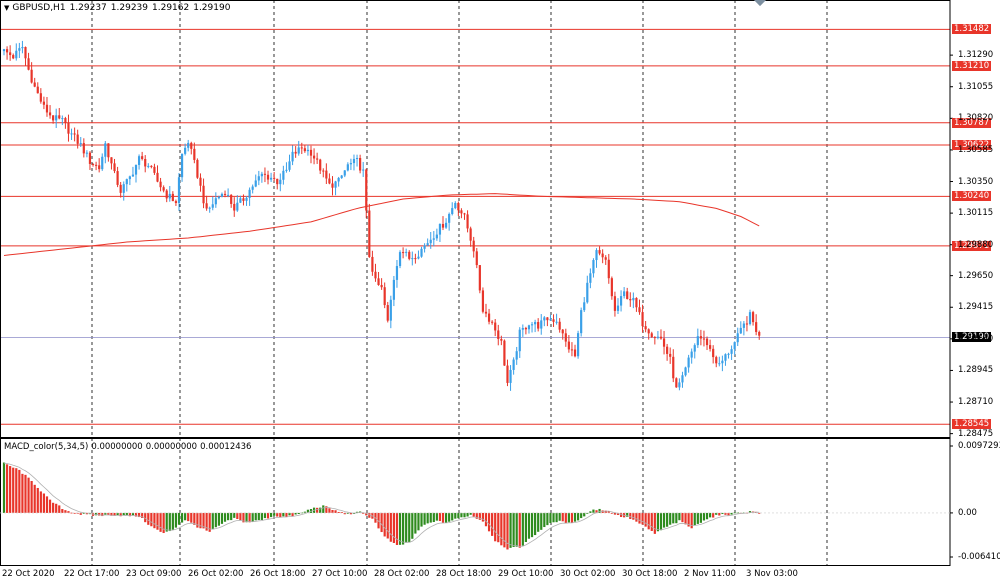  What do you see at coordinates (7, 8) in the screenshot?
I see `dropdown-arrow-icon: ▼` at bounding box center [7, 8].